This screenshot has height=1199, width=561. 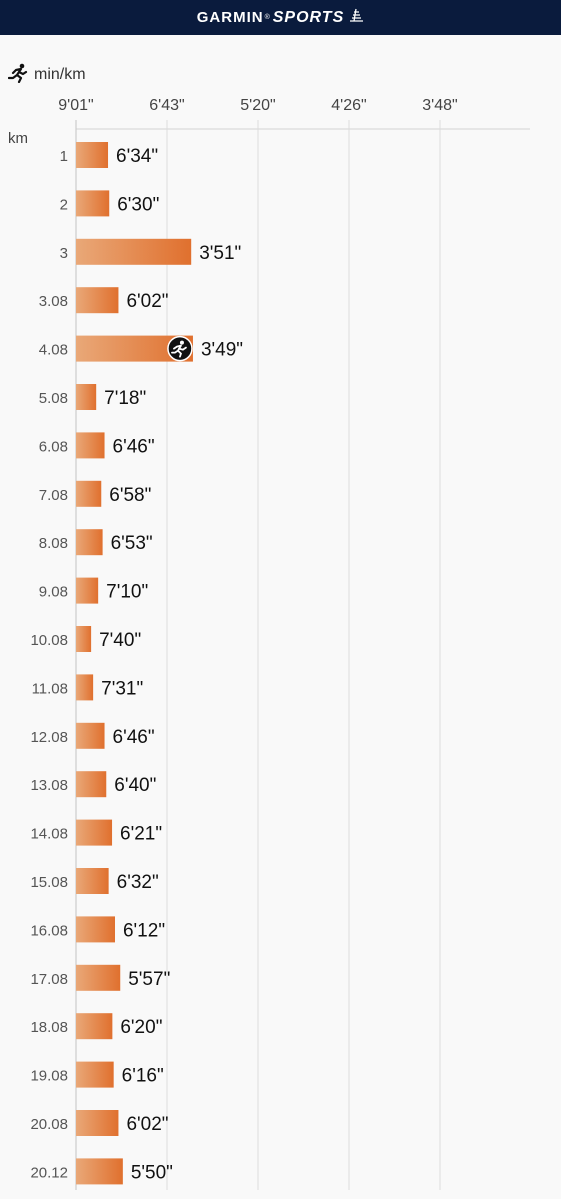 What do you see at coordinates (138, 204) in the screenshot?
I see `data-label: 6'30"` at bounding box center [138, 204].